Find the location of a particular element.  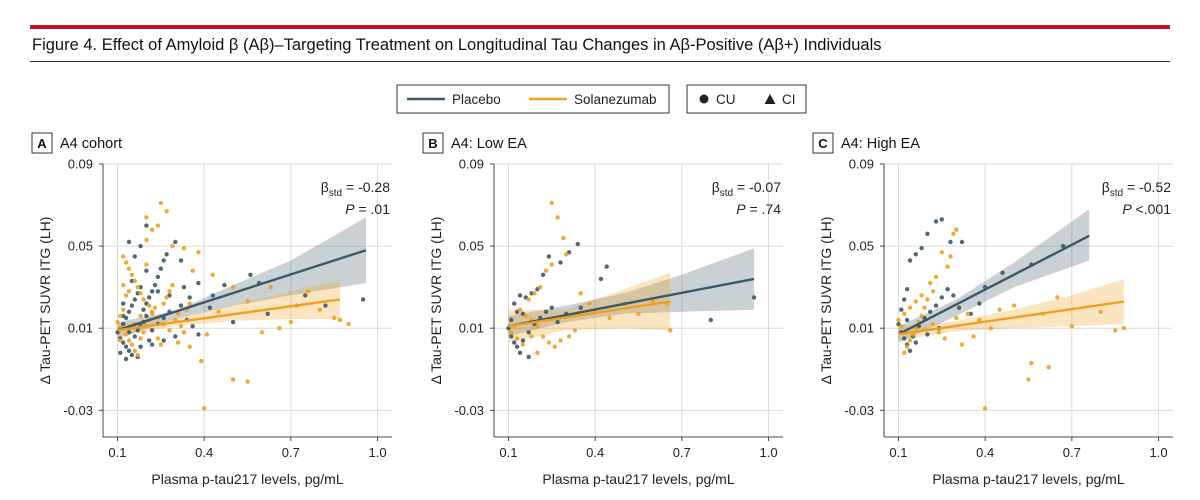

panel-letter: C is located at coordinates (823, 143).